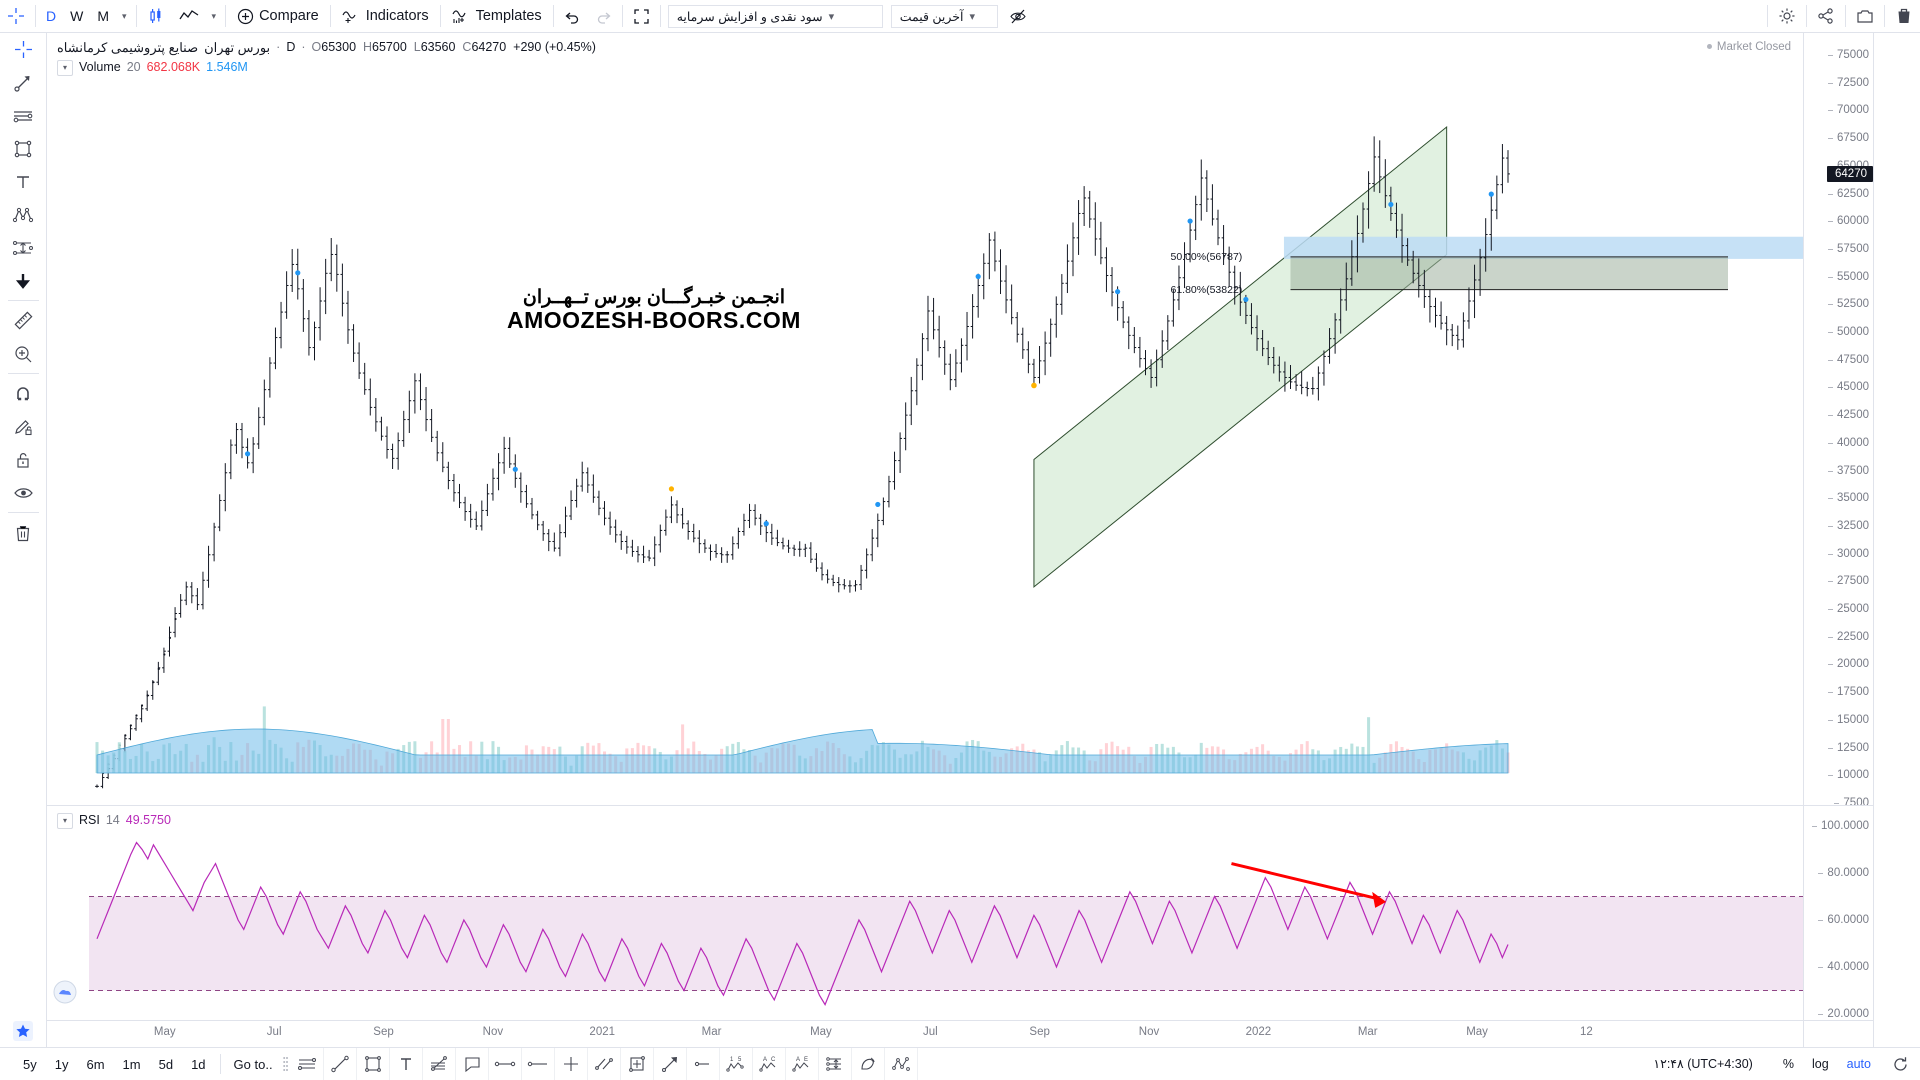 This screenshot has width=1920, height=1080. Describe the element at coordinates (65, 820) in the screenshot. I see `collapse-rsi-icon: ▾` at that location.